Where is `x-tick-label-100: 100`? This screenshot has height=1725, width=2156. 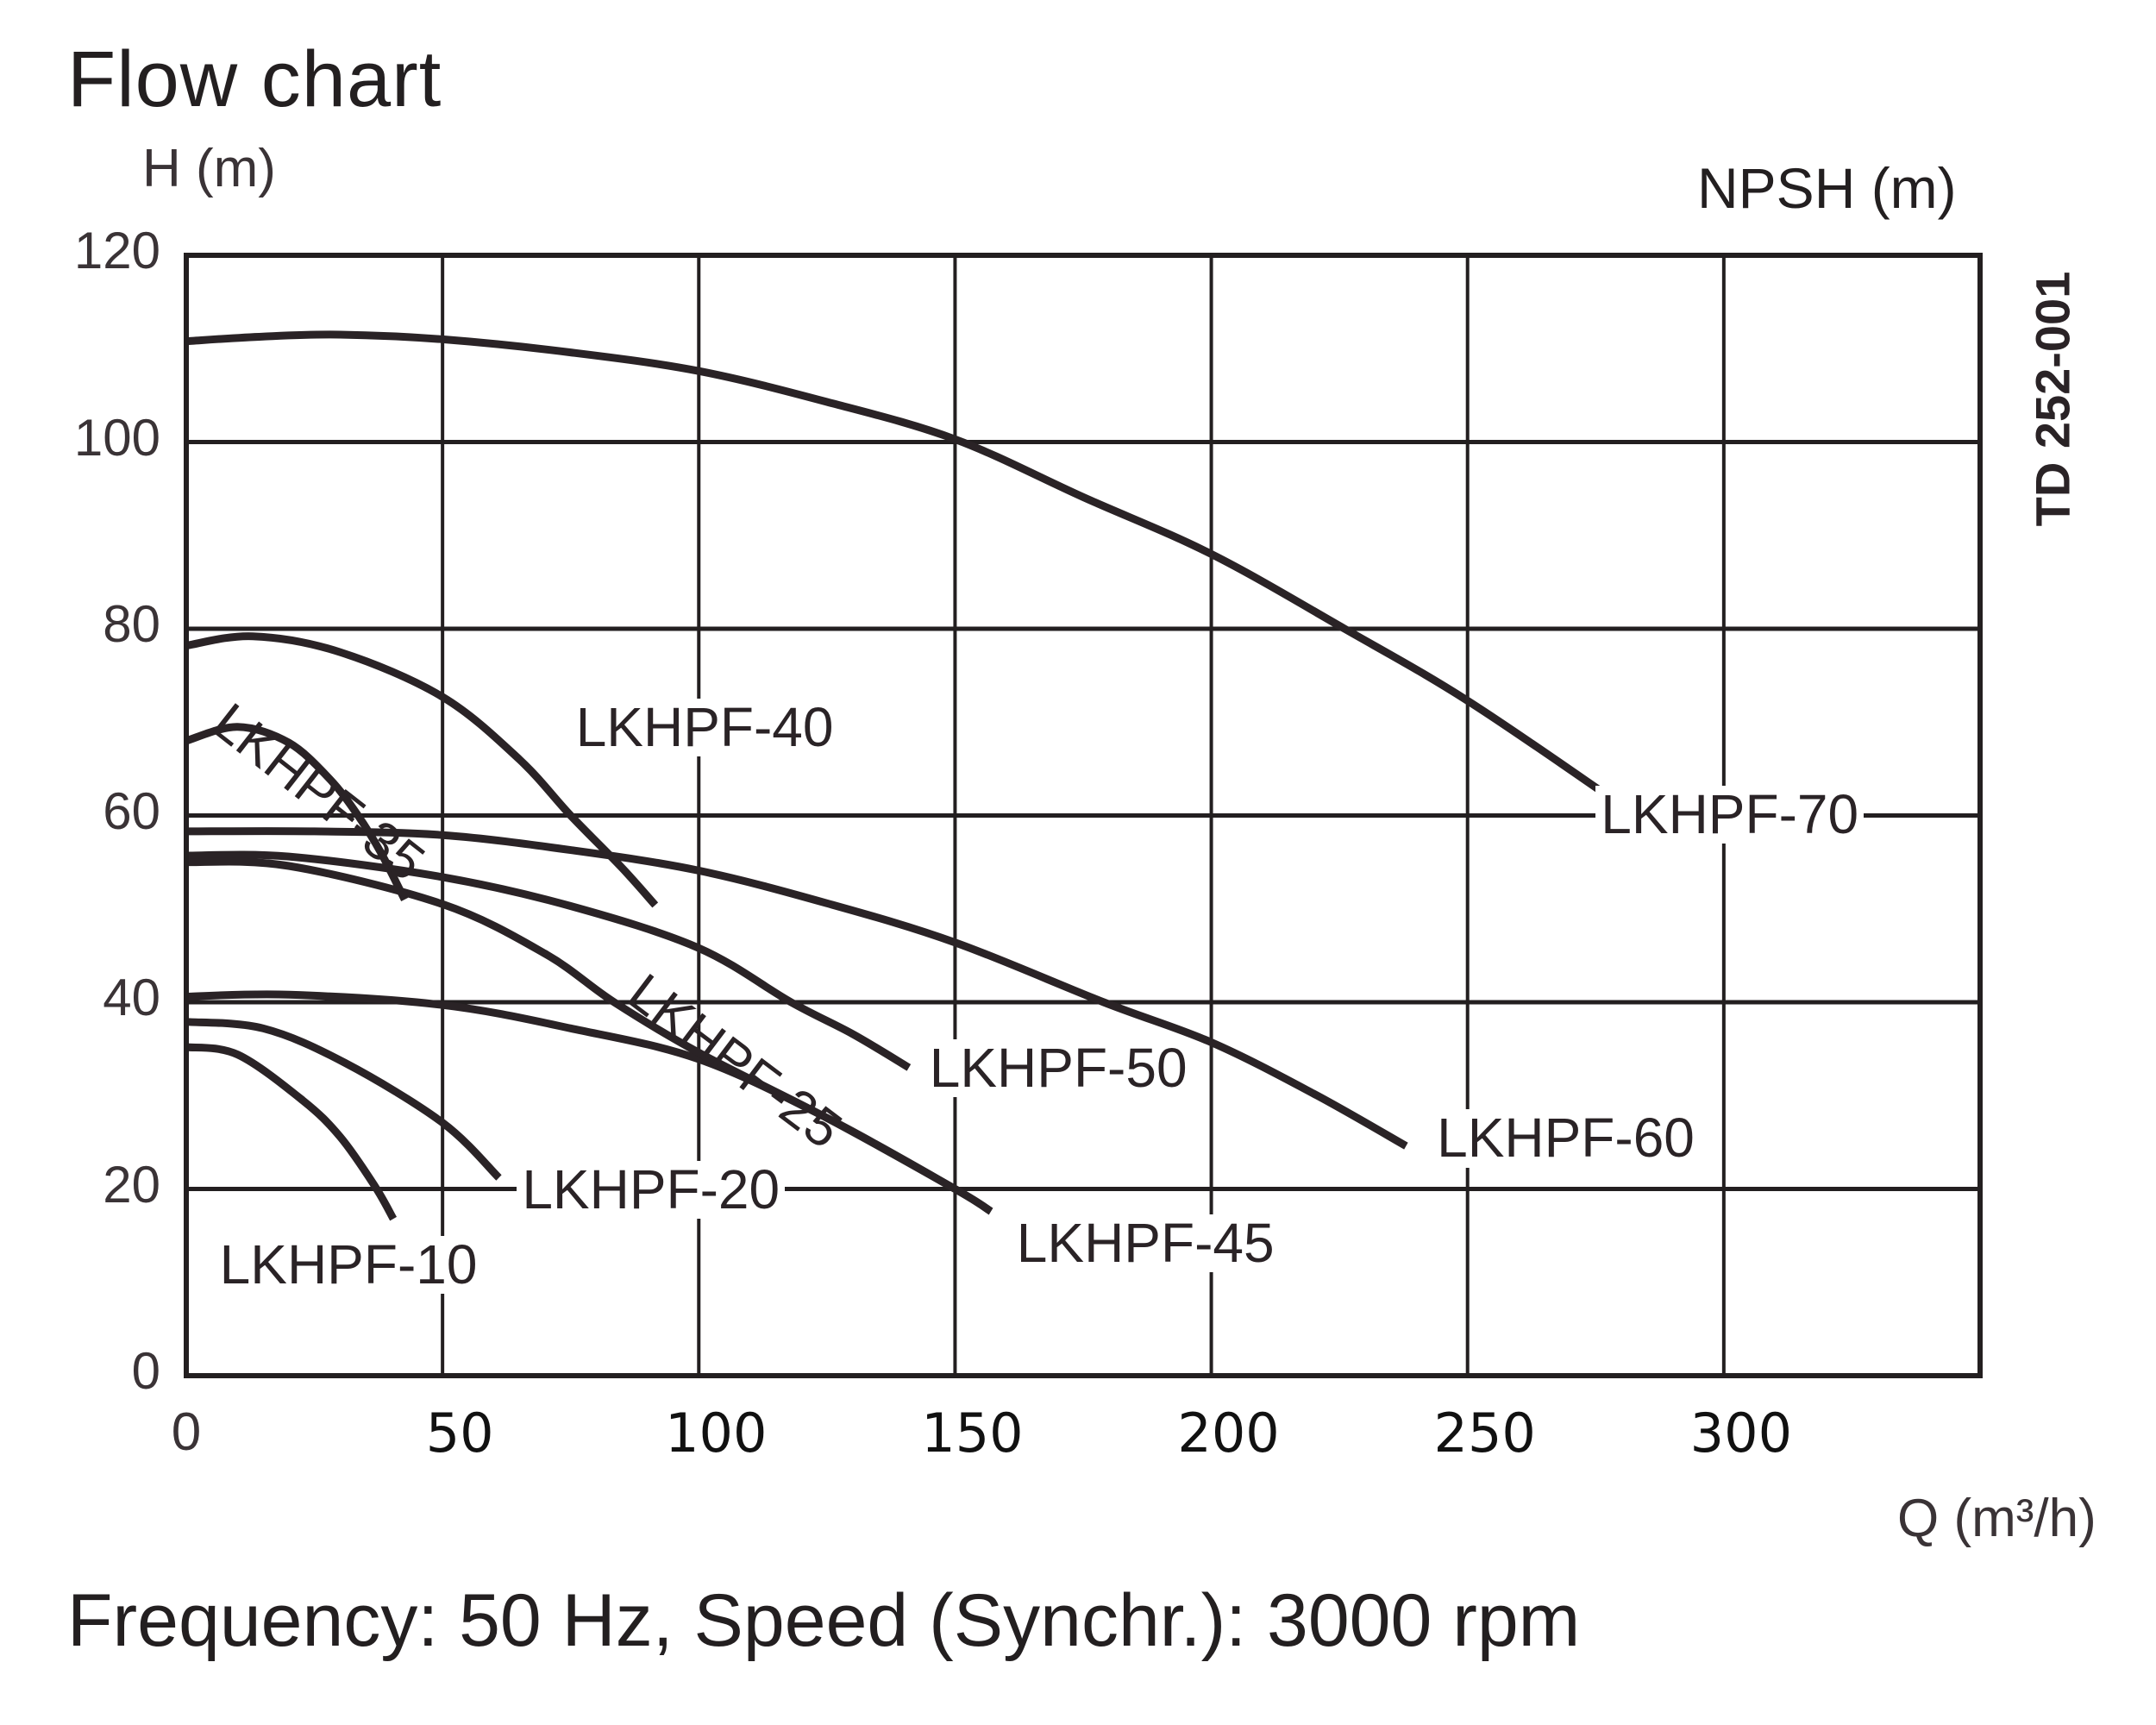 x-tick-label-100: 100 is located at coordinates (716, 1434).